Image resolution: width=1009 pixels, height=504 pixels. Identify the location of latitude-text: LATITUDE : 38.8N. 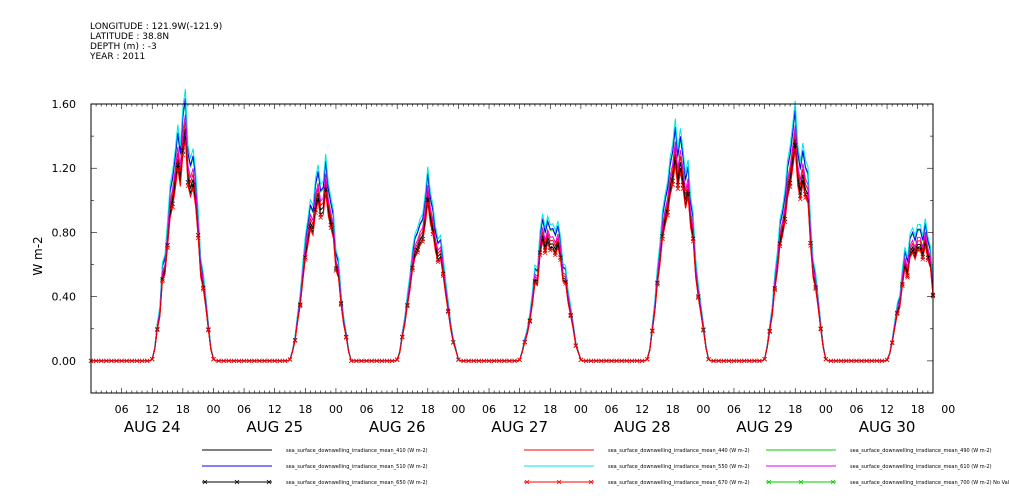
(130, 37).